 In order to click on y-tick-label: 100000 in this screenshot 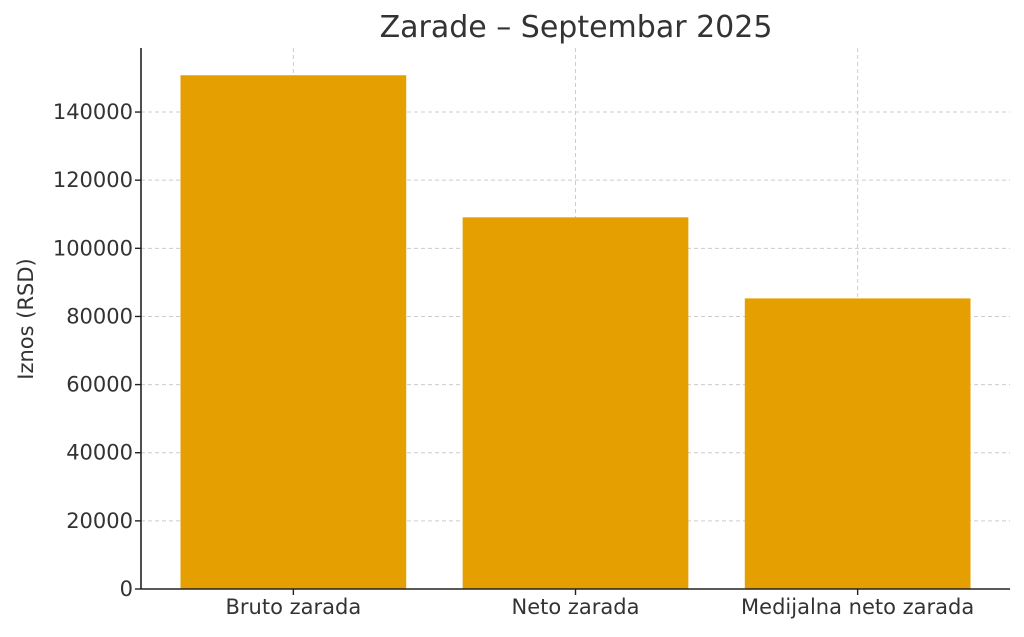, I will do `click(93, 248)`.